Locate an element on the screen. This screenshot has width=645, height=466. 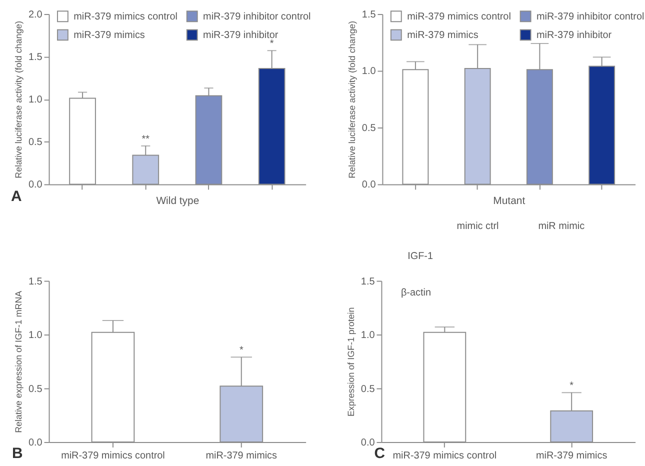
y-axis-title: Relative expression of IGF-1 mRNA is located at coordinates (19, 361).